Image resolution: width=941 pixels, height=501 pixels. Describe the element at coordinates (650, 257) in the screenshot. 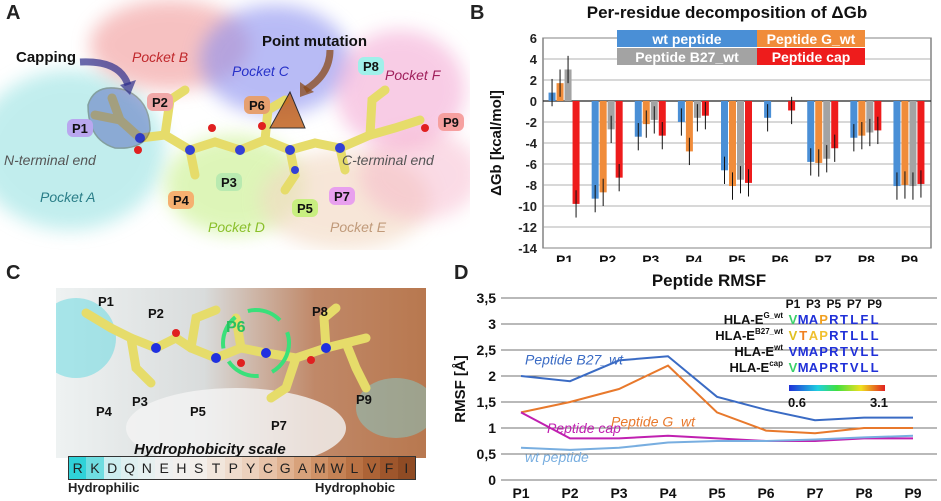

I see `x-tick-label: P3` at that location.